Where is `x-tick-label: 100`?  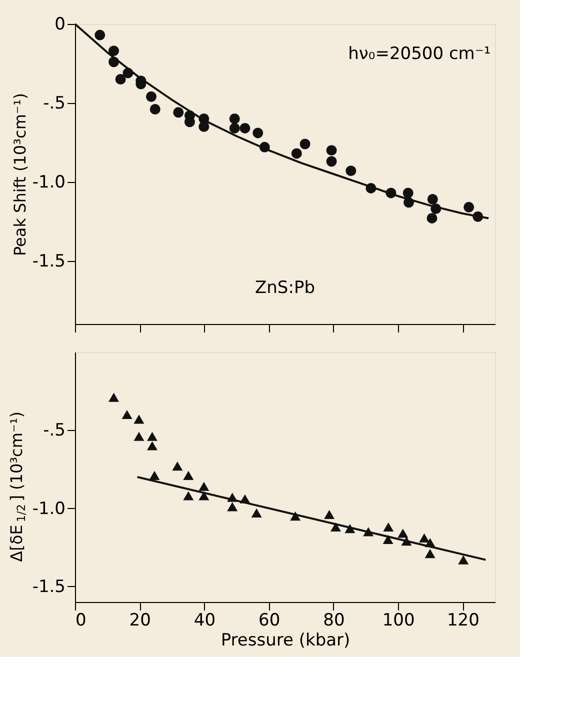
x-tick-label: 100 is located at coordinates (398, 620).